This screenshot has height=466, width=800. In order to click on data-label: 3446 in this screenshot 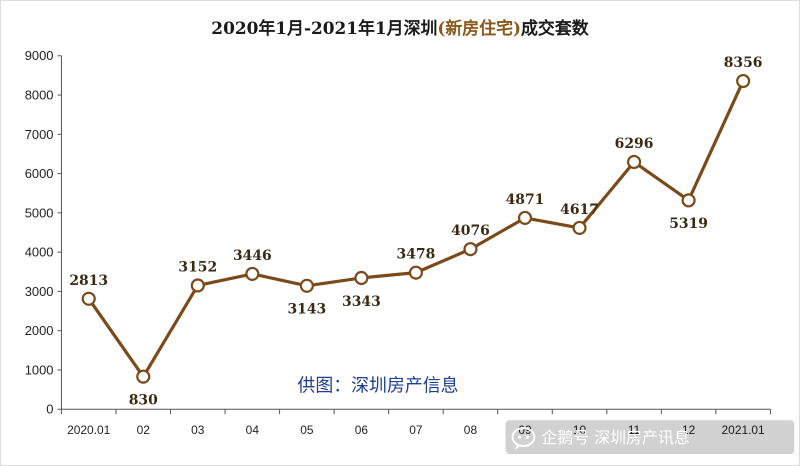, I will do `click(252, 256)`.